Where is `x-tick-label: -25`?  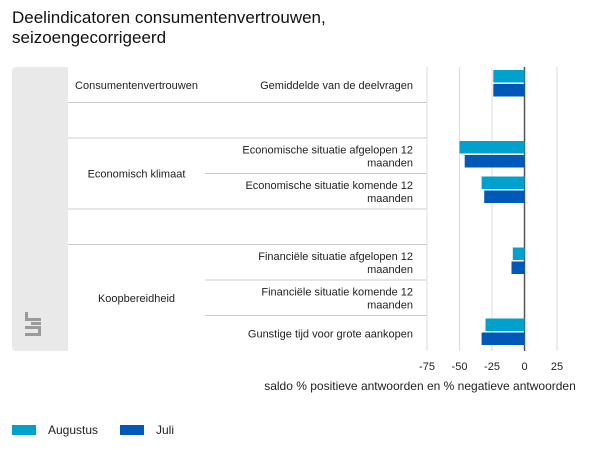
x-tick-label: -25 is located at coordinates (492, 367).